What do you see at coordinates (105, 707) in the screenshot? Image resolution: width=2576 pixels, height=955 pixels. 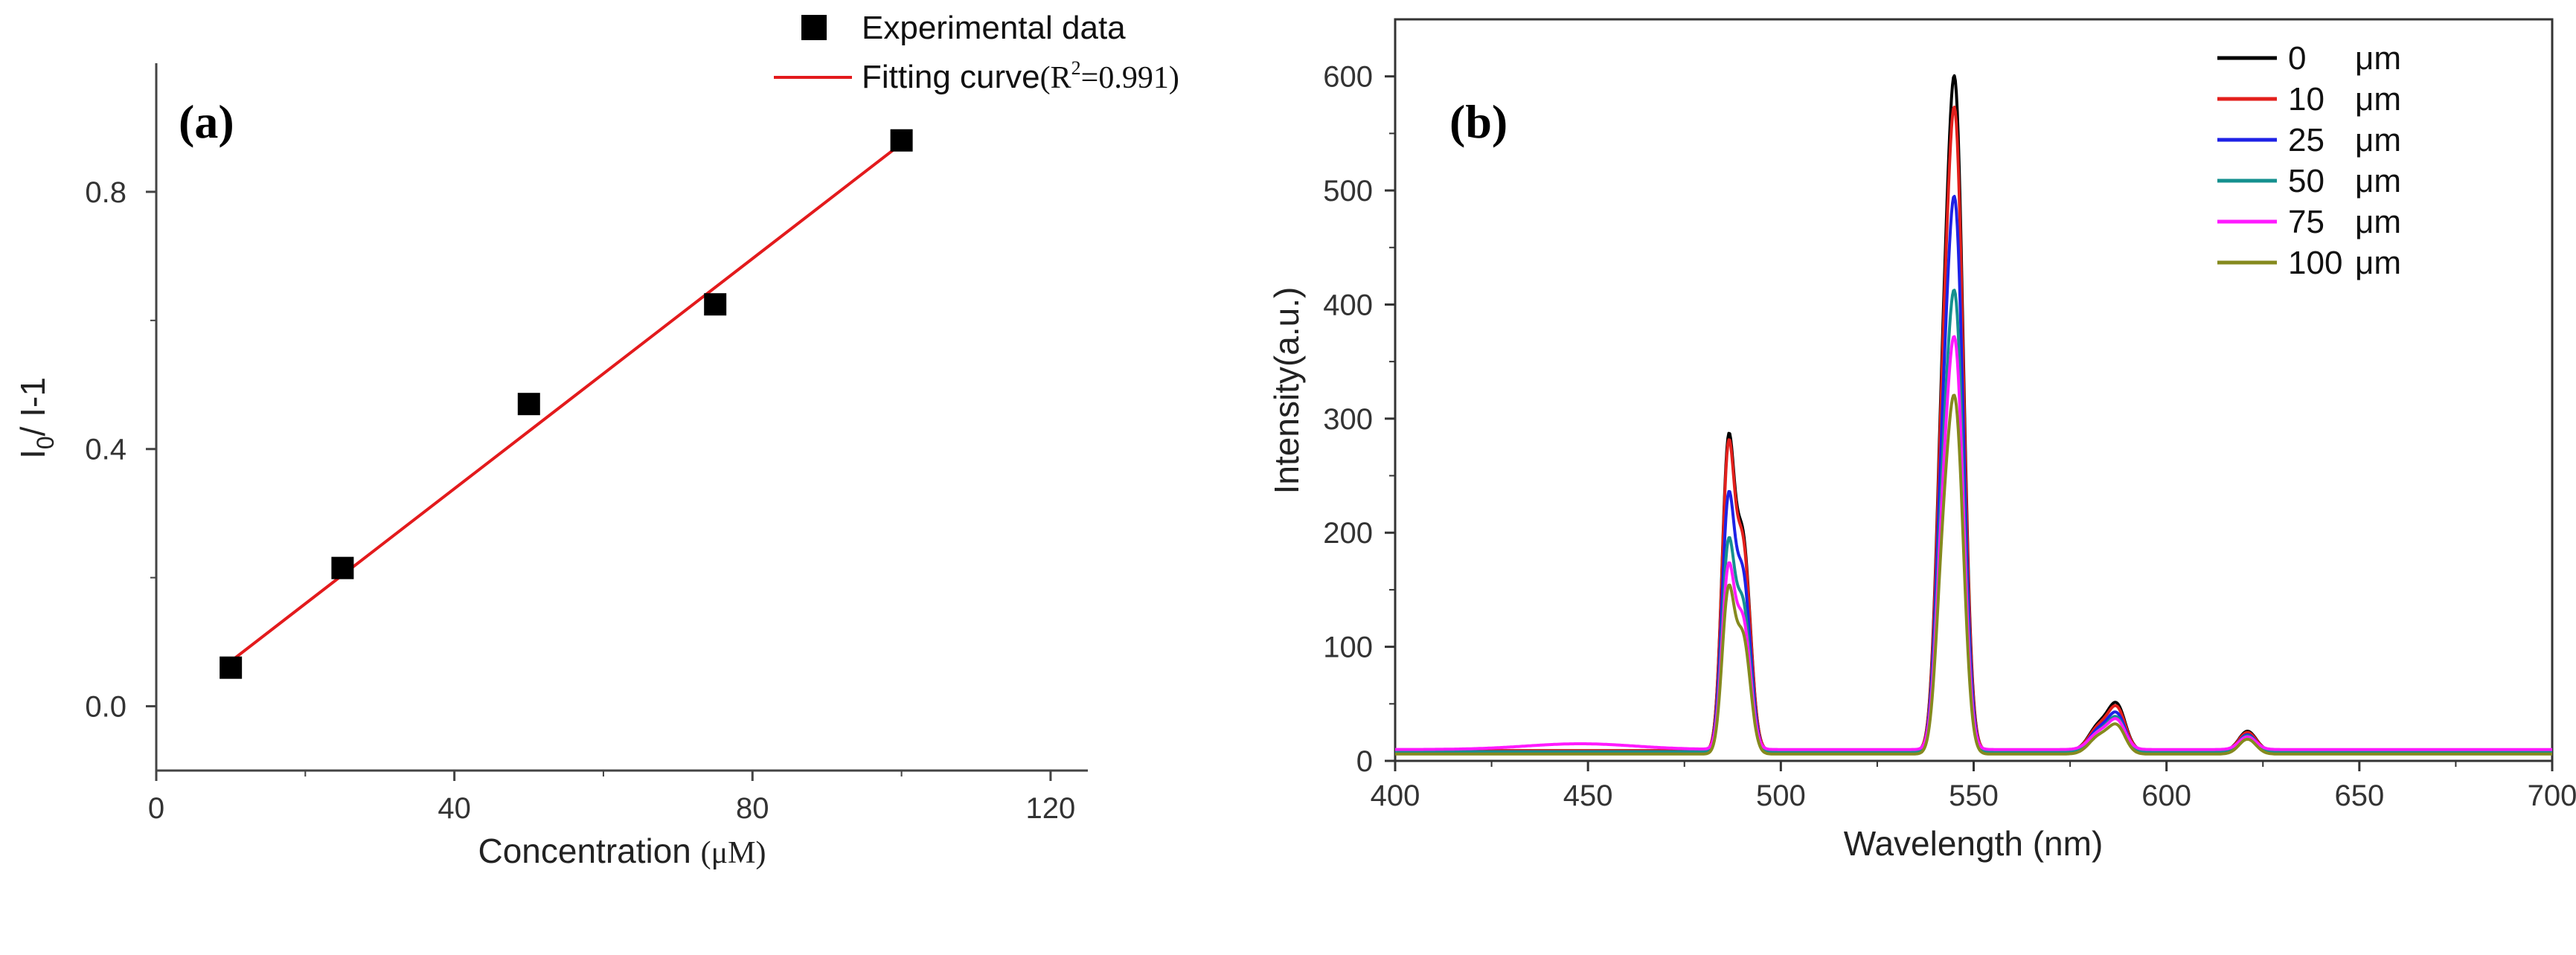 I see `panel-a-y-tick-label: 0.0` at bounding box center [105, 707].